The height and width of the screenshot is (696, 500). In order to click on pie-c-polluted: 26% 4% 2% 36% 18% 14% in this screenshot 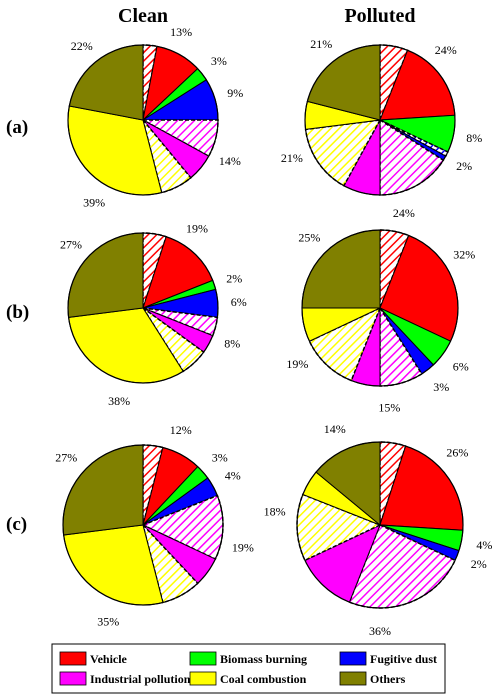, I will do `click(378, 530)`.